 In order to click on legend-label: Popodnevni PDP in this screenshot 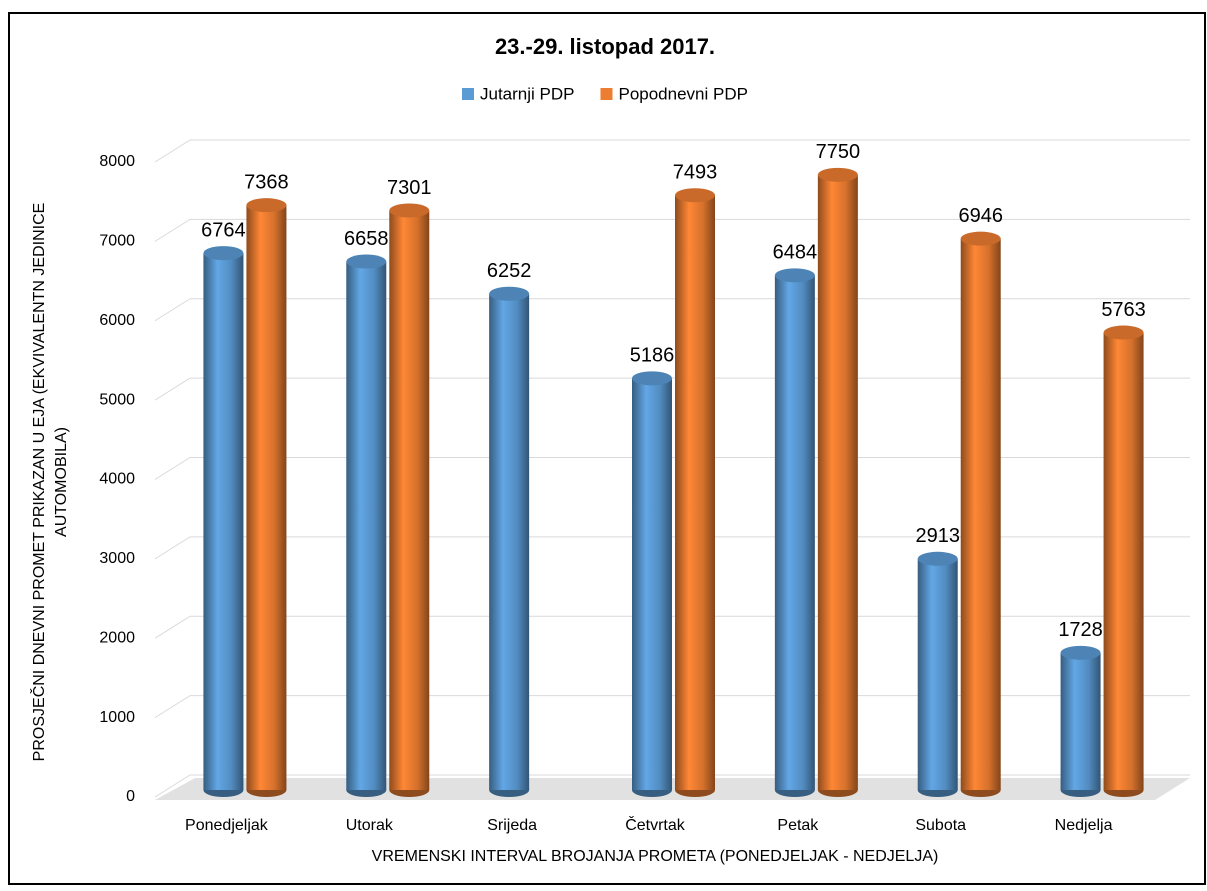, I will do `click(682, 93)`.